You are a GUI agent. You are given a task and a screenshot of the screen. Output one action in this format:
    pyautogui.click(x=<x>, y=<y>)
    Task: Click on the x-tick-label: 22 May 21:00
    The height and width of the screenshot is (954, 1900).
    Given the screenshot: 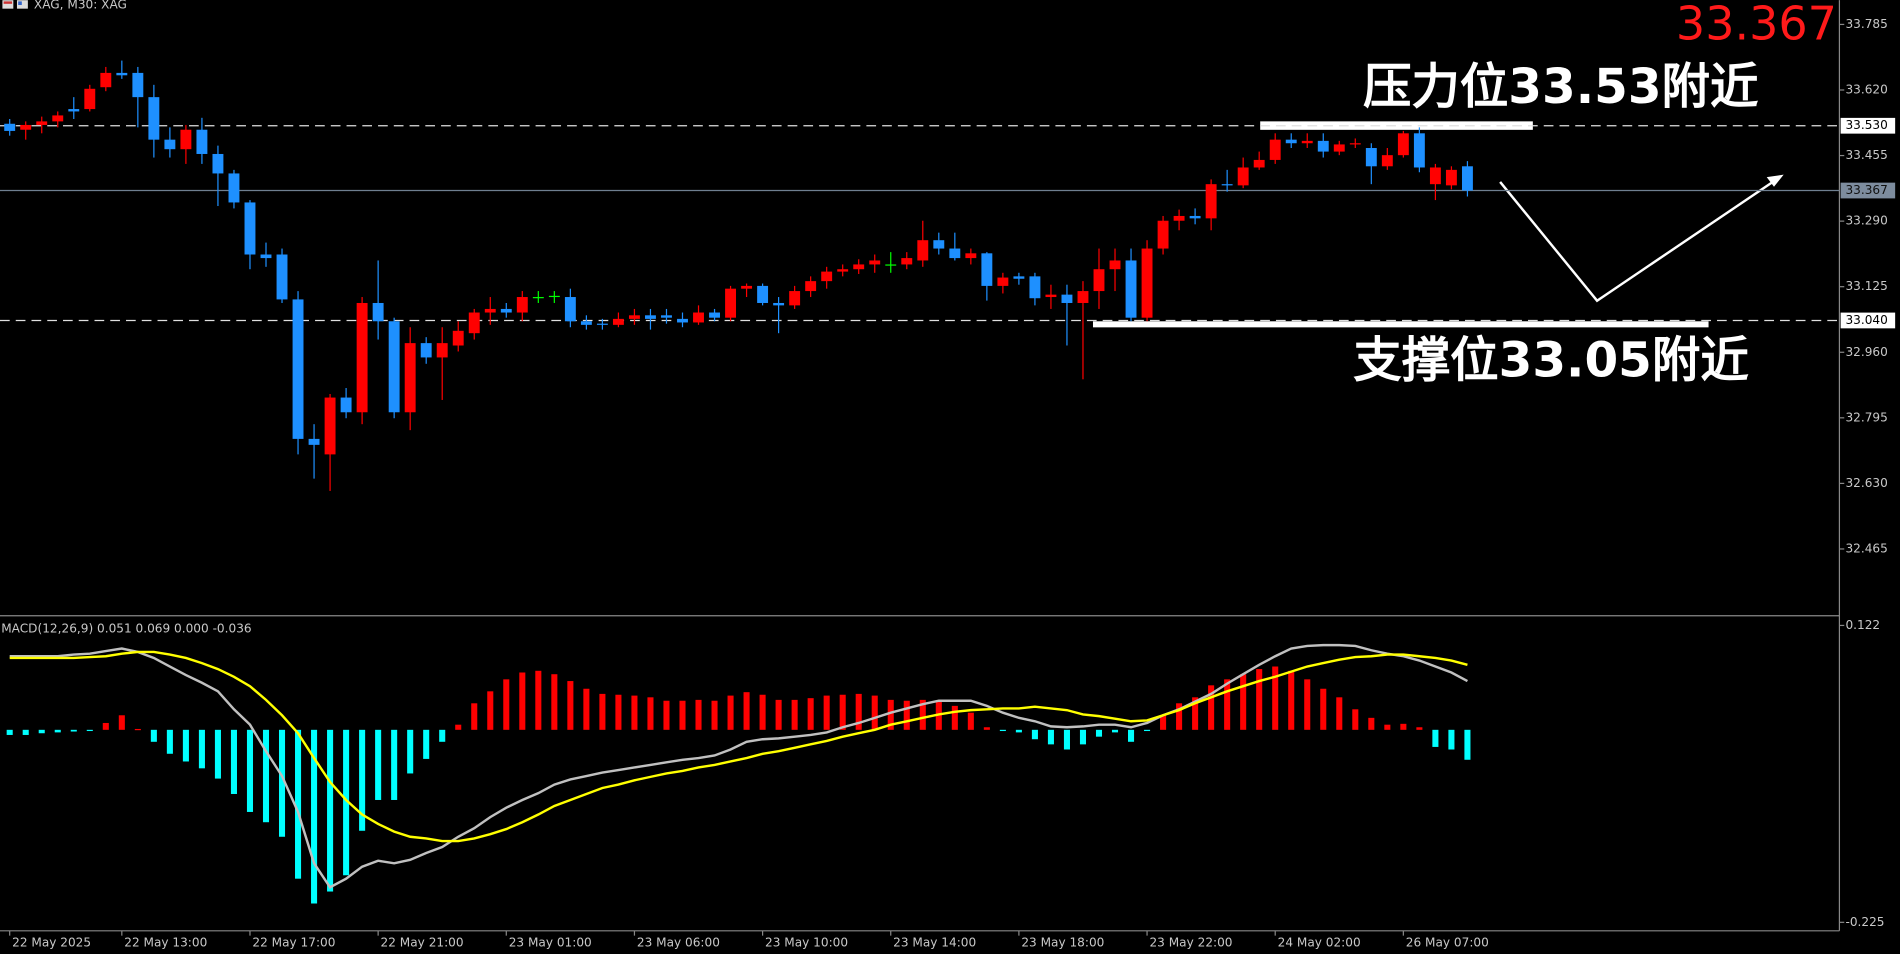 What is the action you would take?
    pyautogui.click(x=422, y=942)
    